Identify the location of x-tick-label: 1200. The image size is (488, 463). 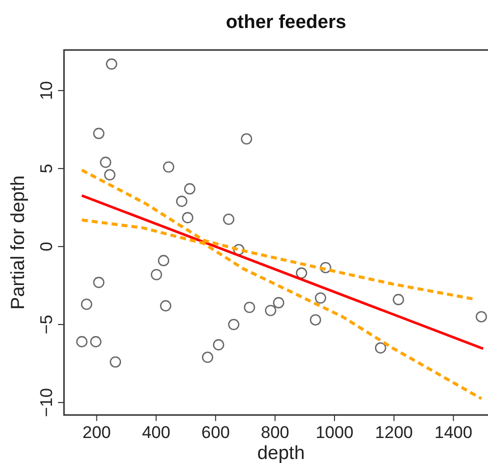
(394, 432).